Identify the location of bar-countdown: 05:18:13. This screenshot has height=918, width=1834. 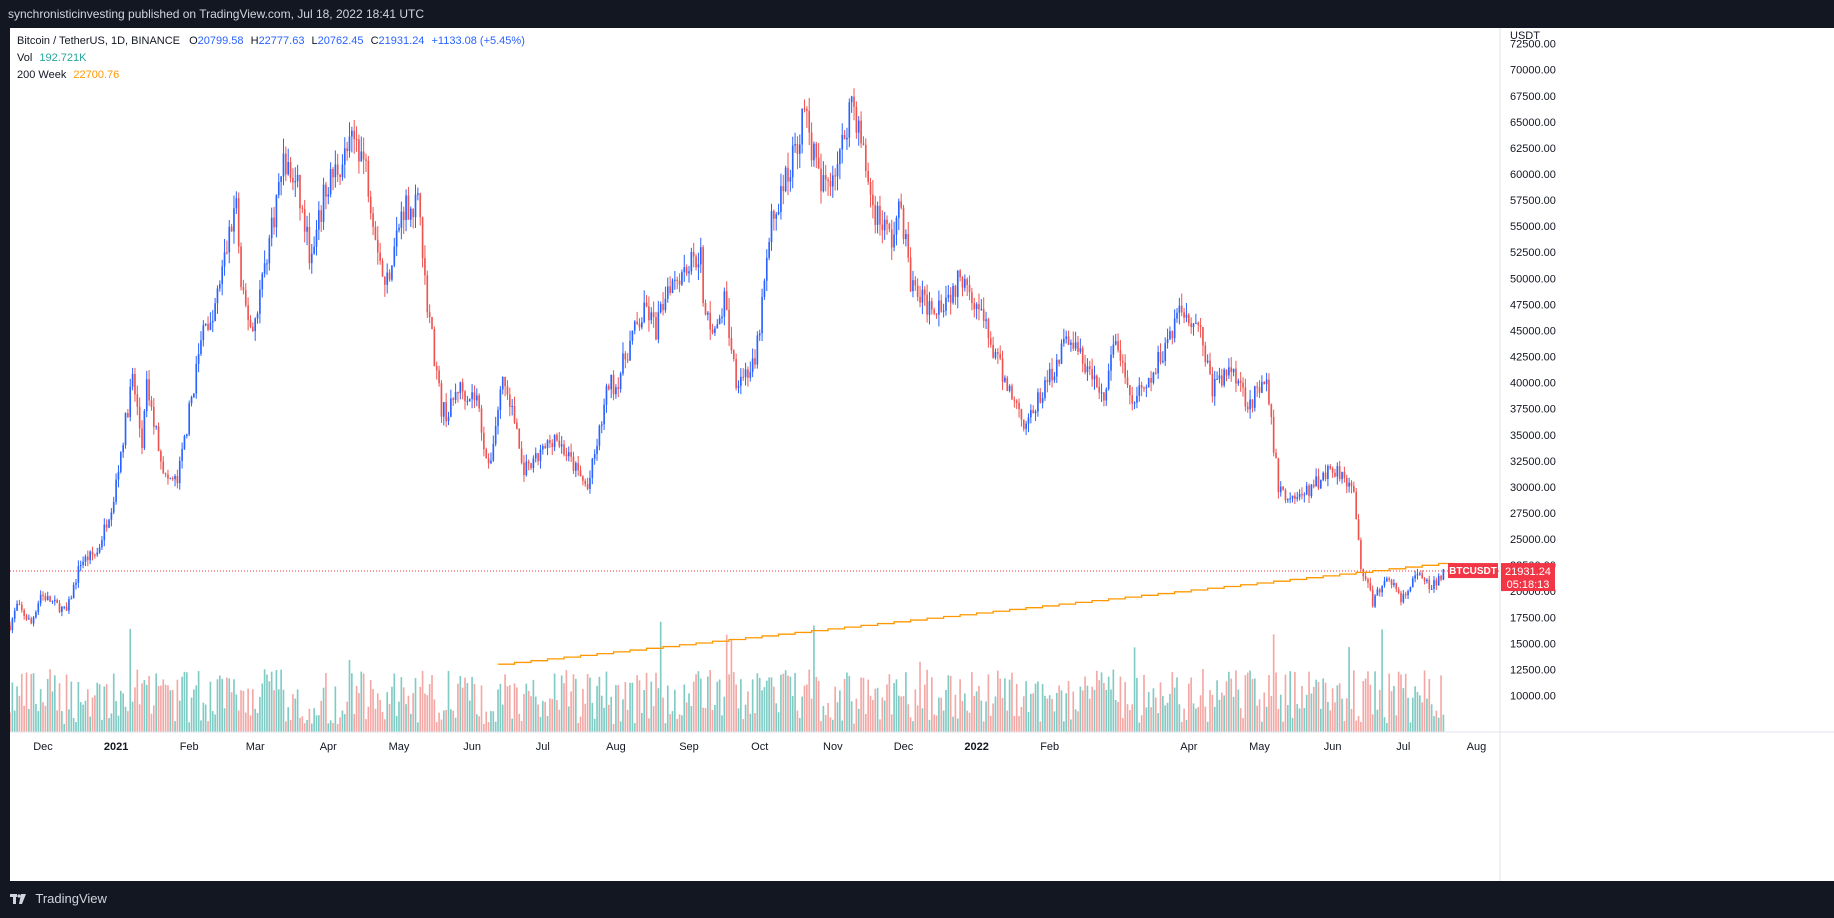
(1528, 585).